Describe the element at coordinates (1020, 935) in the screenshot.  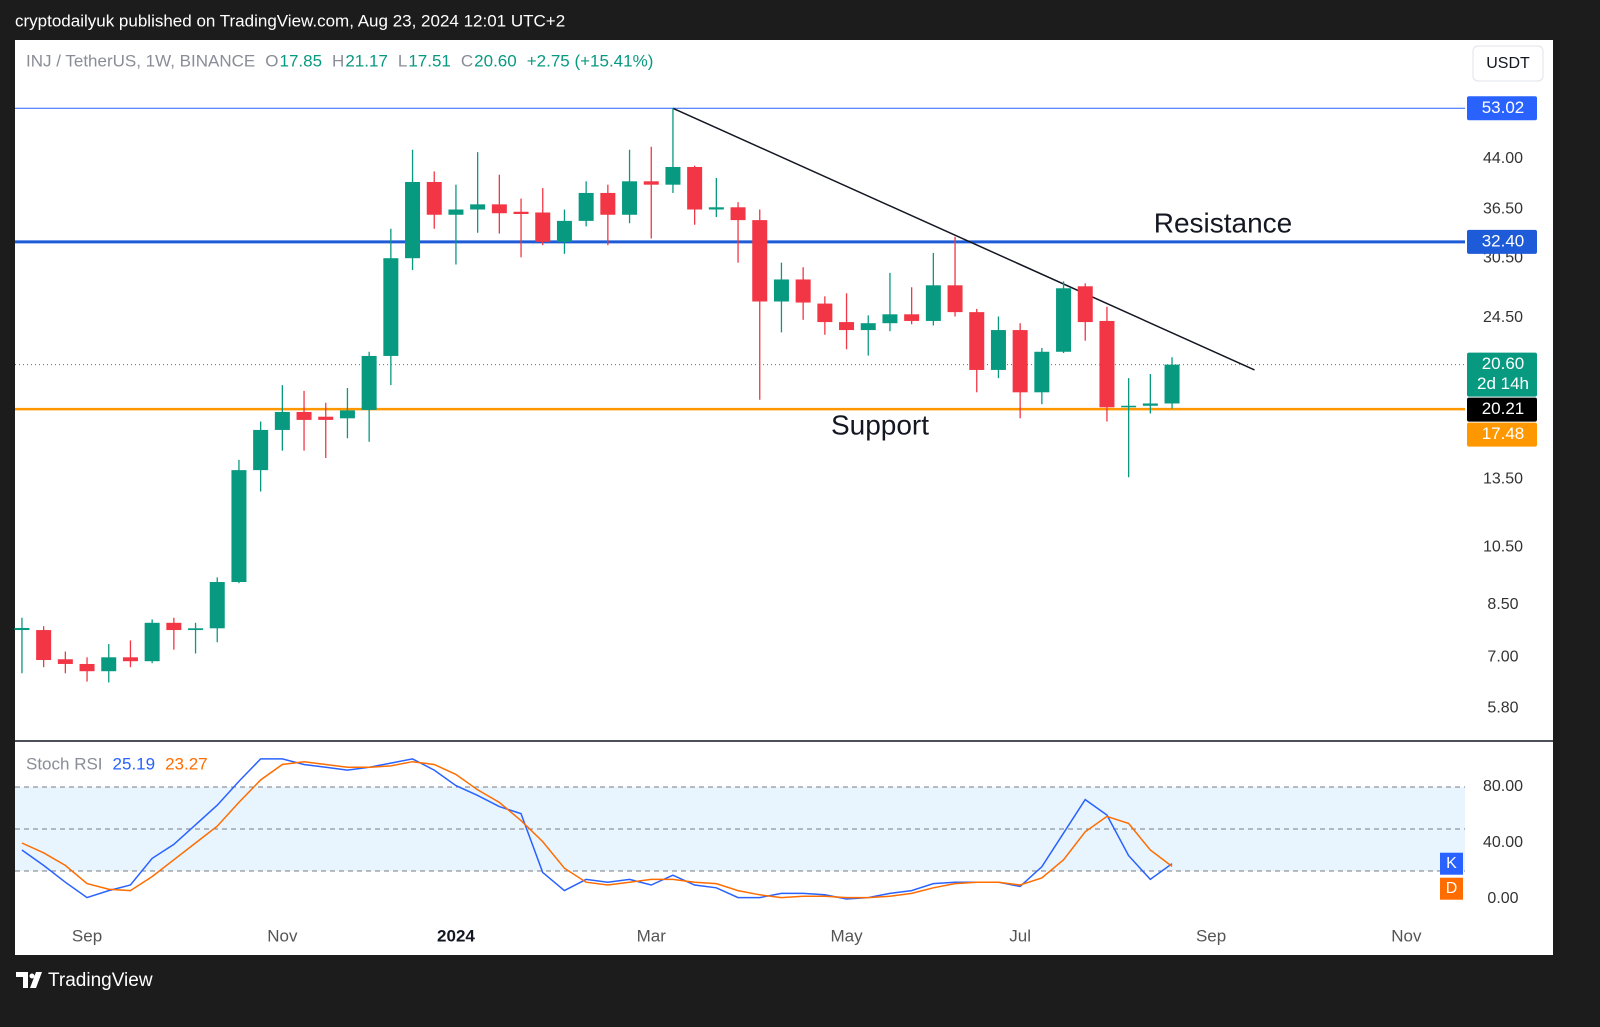
I see `x-tick-label: Jul` at that location.